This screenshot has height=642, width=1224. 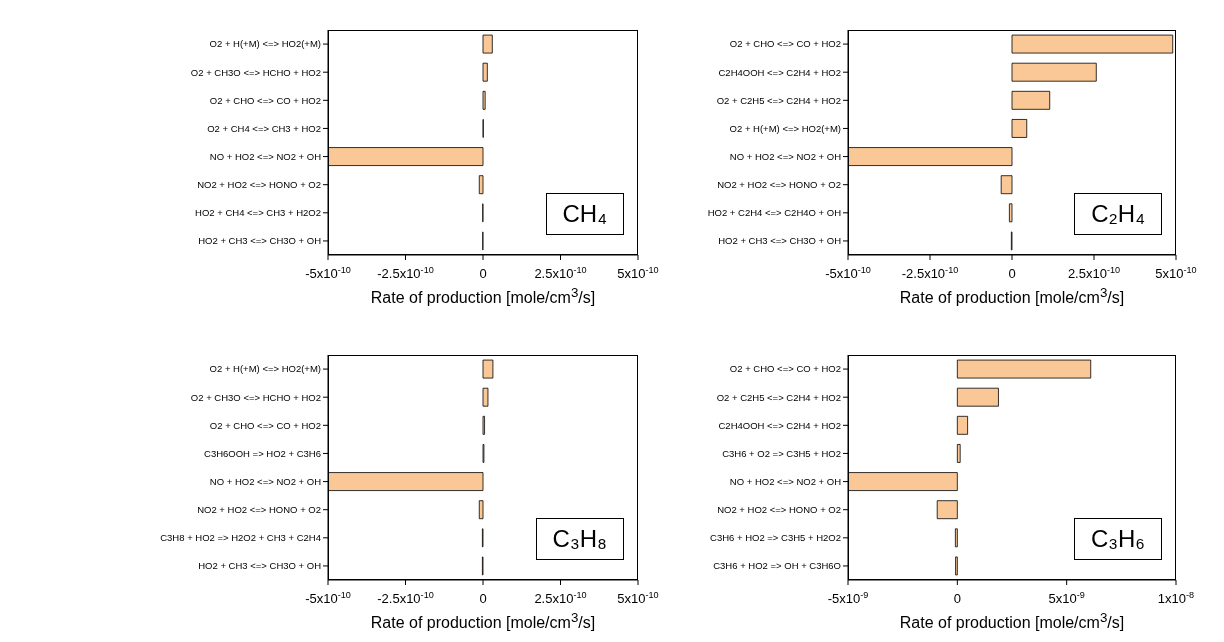 I want to click on y-tick-label: HO2 + C2H4 <=> C2H4O + OH, so click(x=774, y=213).